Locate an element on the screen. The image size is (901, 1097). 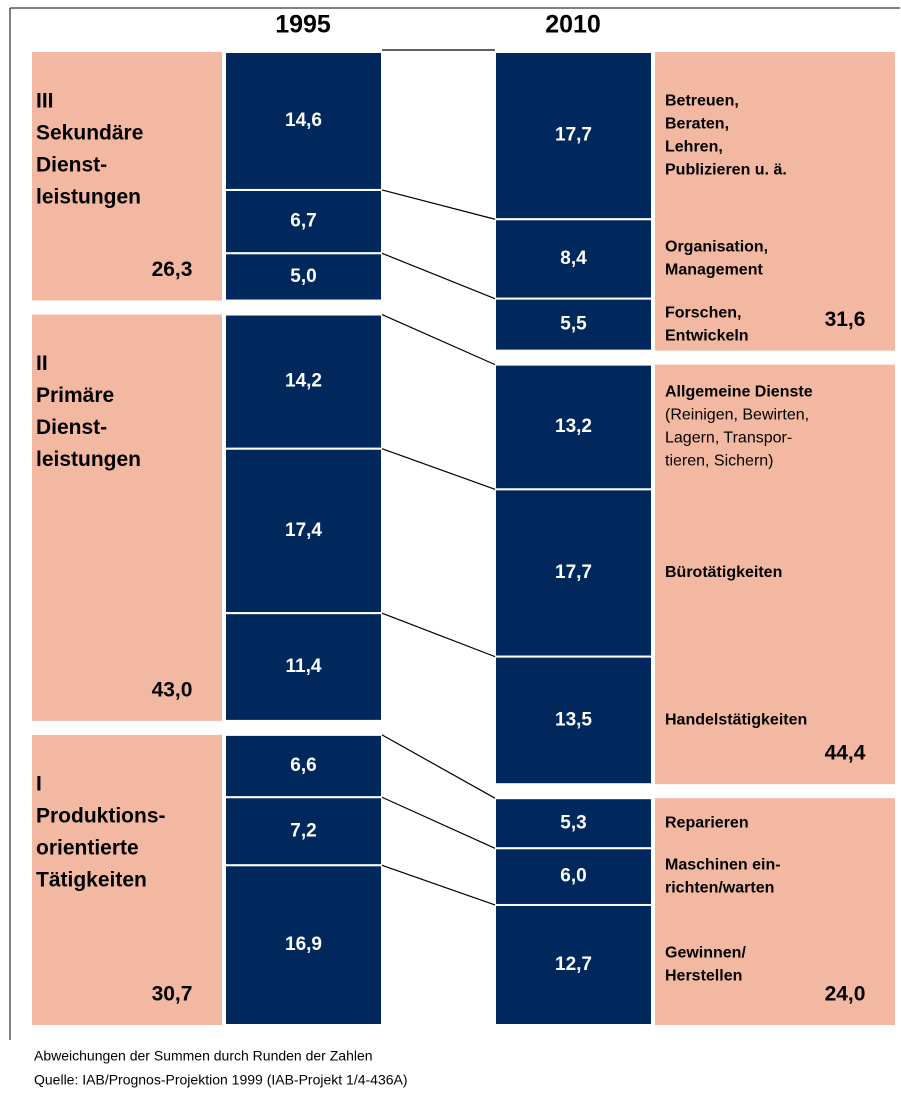
segment-value: 14,2 is located at coordinates (303, 381).